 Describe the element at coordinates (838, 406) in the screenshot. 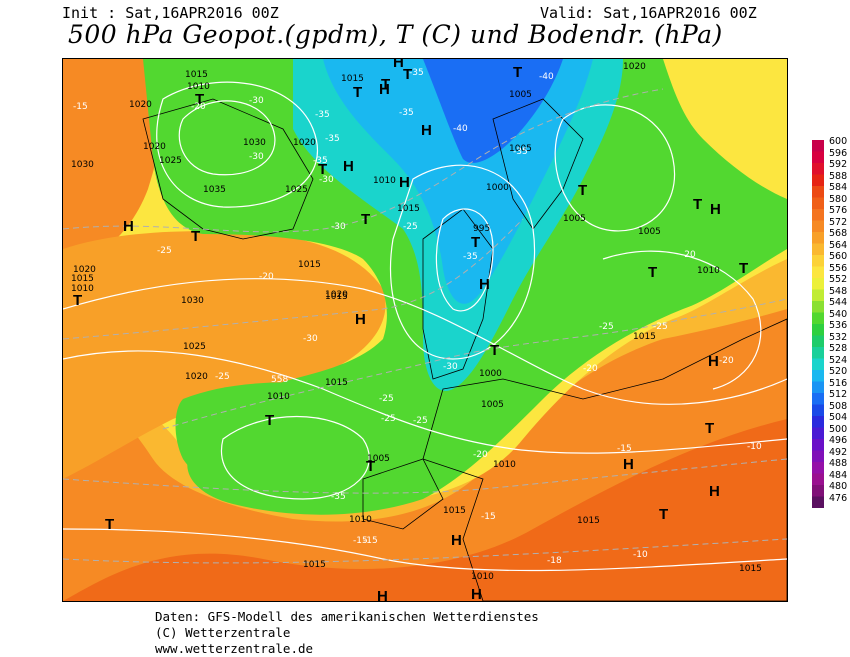

I see `colorbar-level-label: 508` at that location.